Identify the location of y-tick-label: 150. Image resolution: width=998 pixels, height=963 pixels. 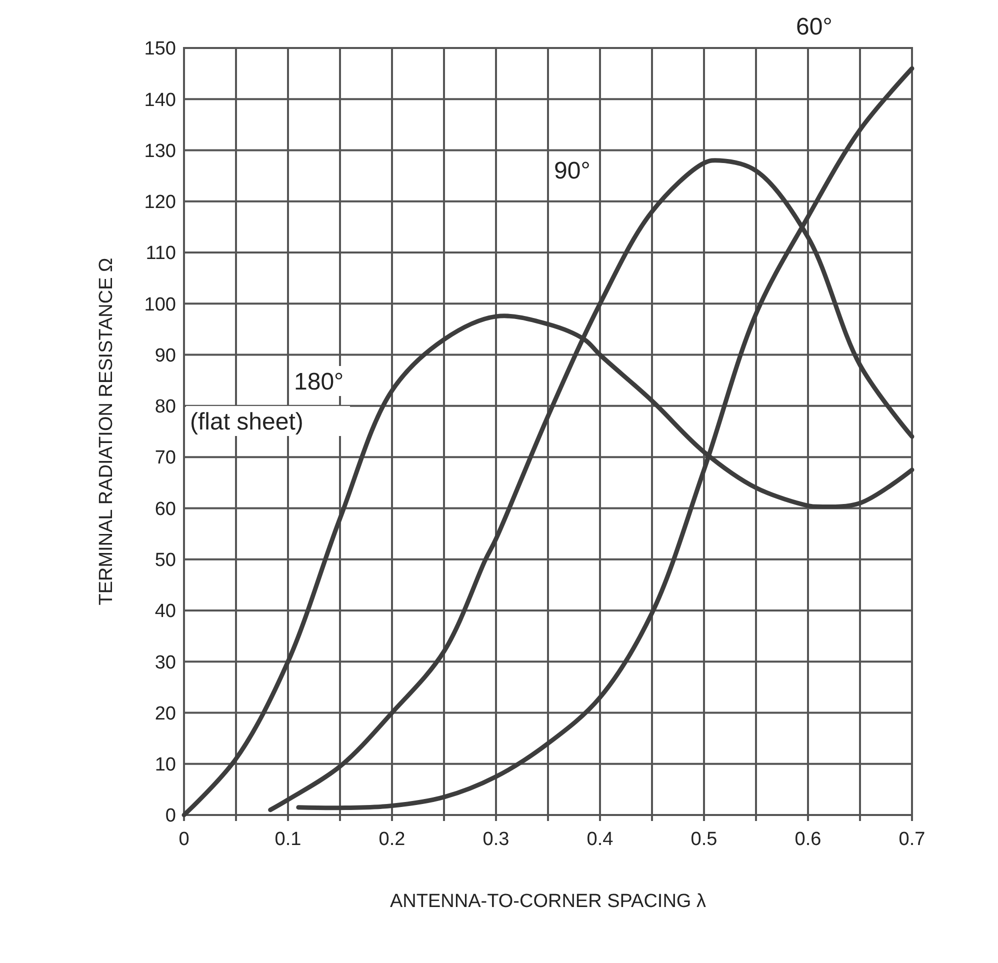
(160, 49).